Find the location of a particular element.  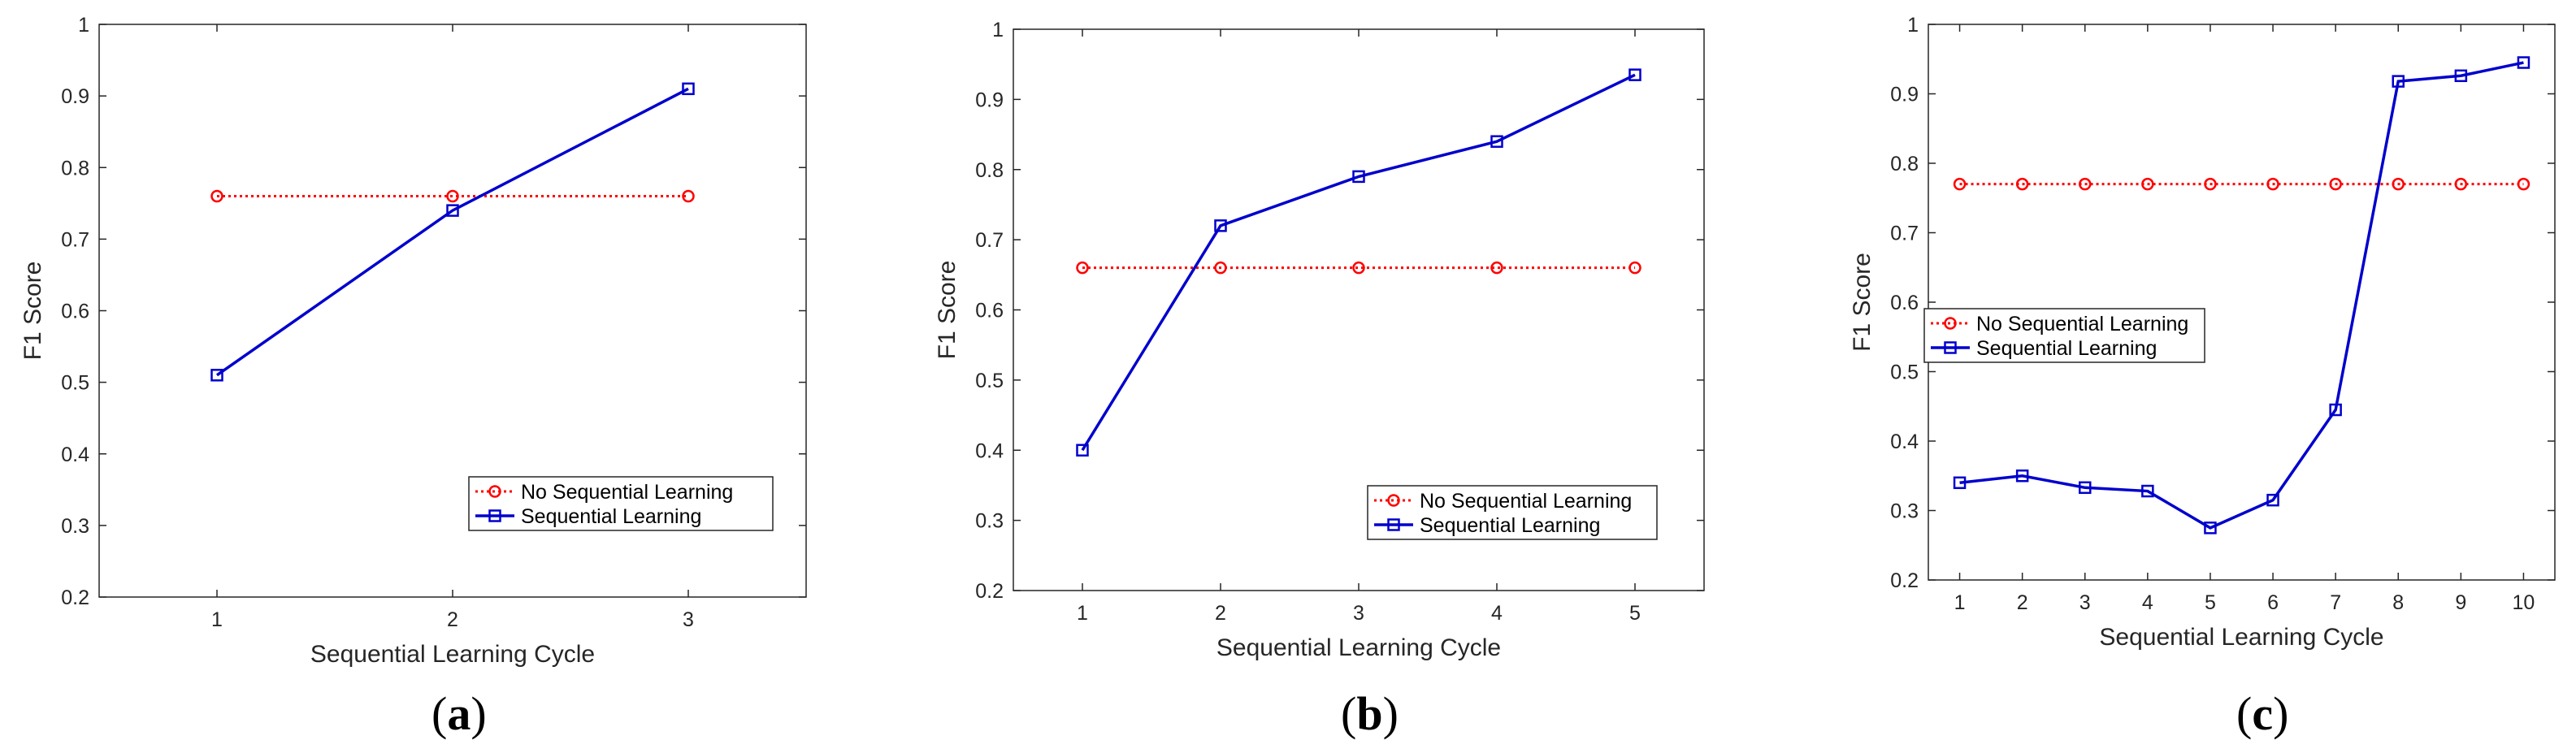

x-tick-label: 8 is located at coordinates (2398, 602).